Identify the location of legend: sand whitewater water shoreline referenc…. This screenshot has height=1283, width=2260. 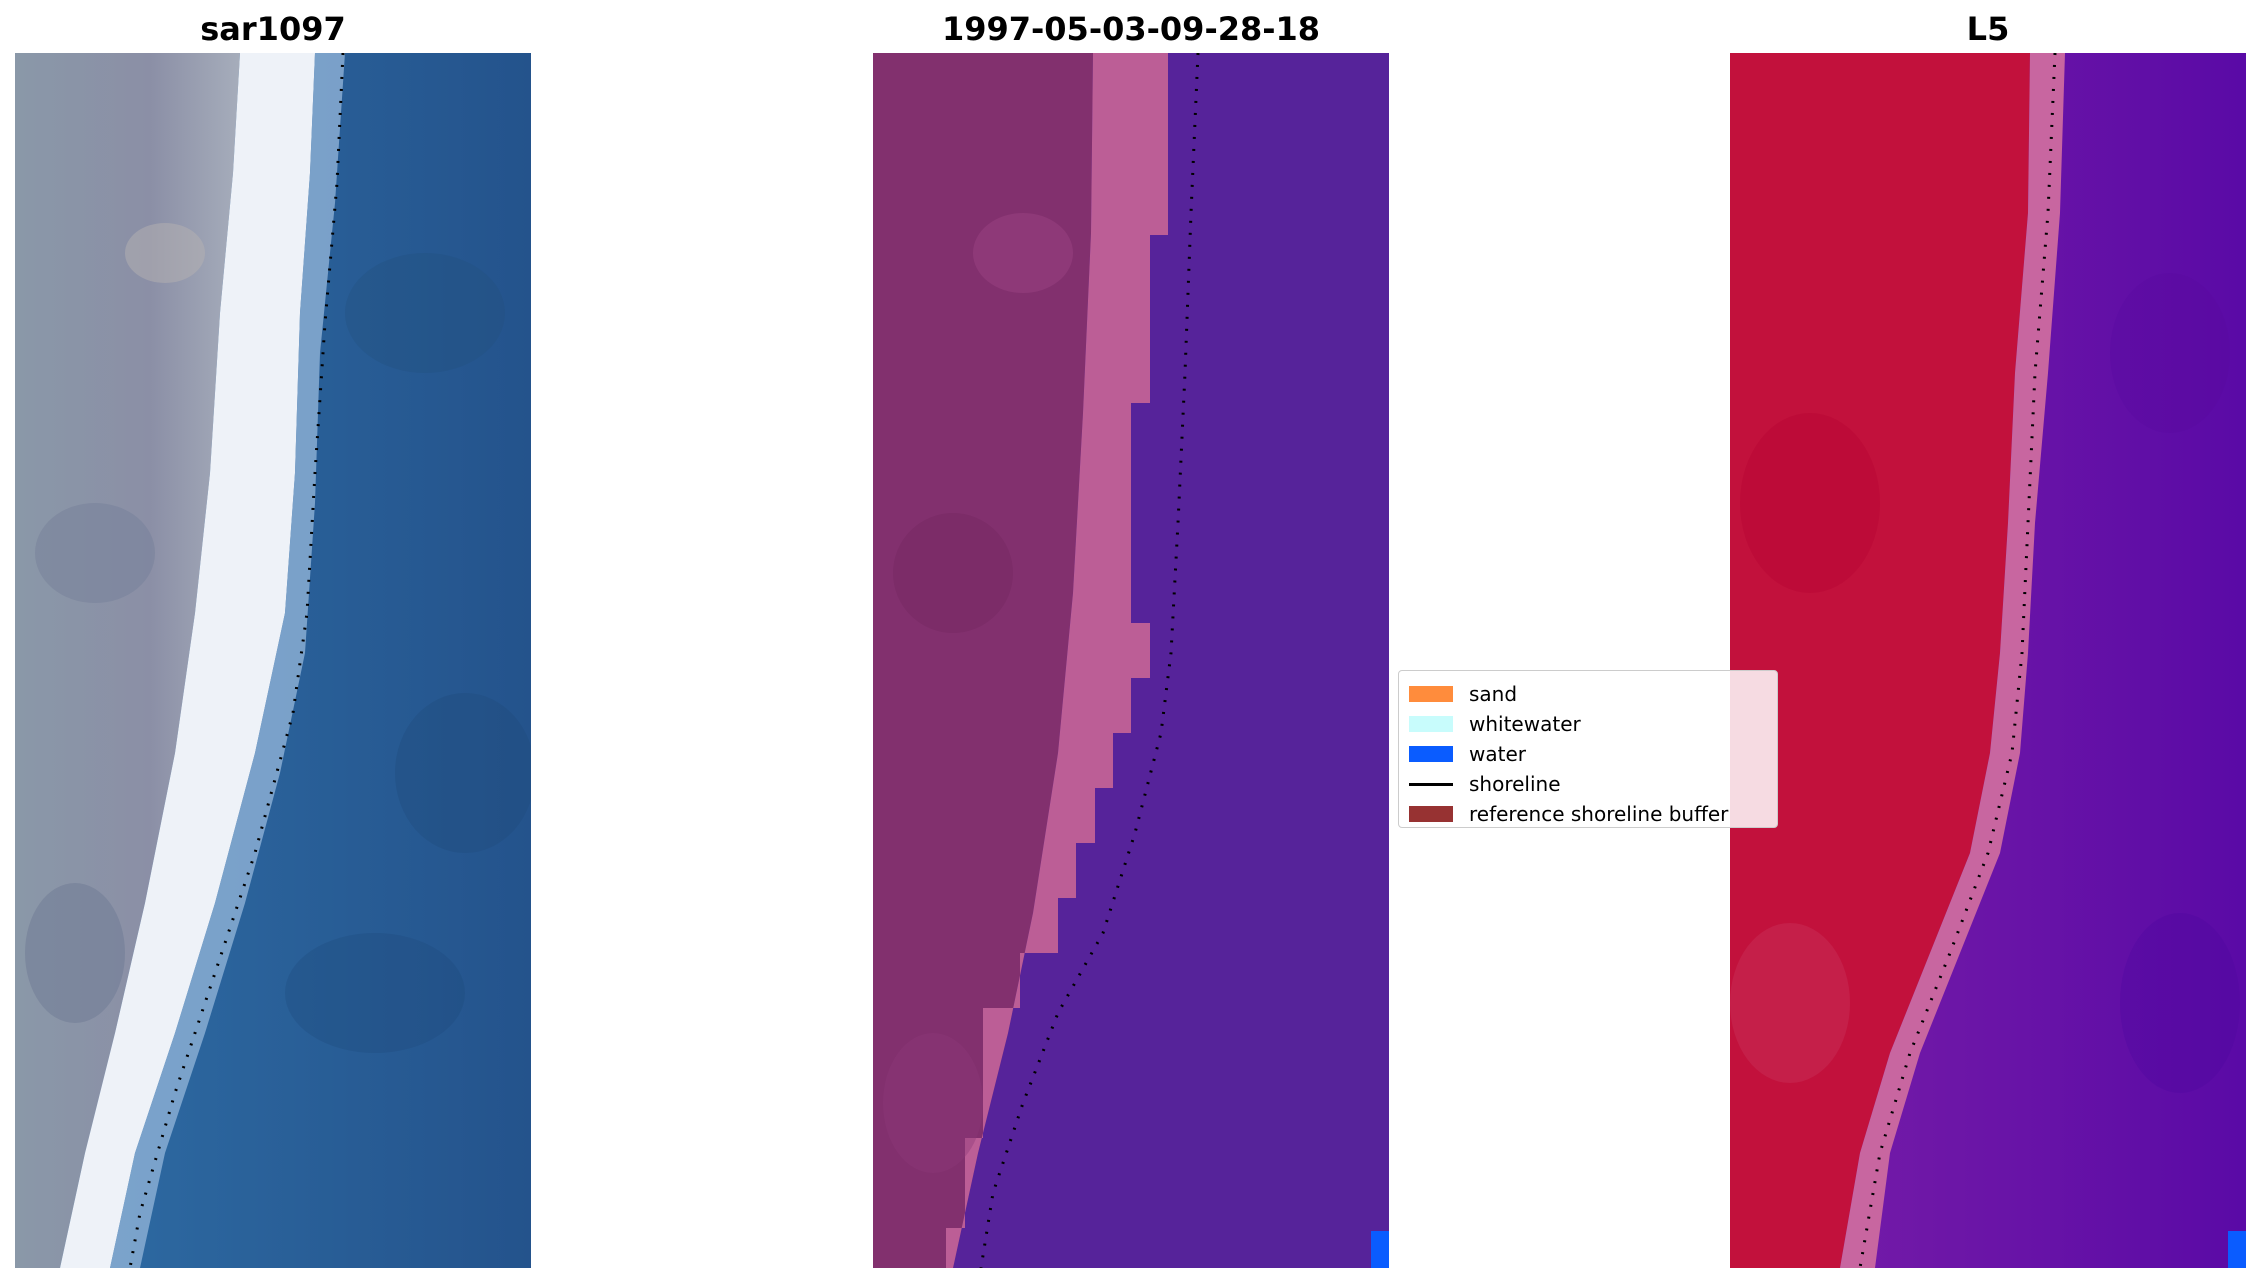
(1588, 749).